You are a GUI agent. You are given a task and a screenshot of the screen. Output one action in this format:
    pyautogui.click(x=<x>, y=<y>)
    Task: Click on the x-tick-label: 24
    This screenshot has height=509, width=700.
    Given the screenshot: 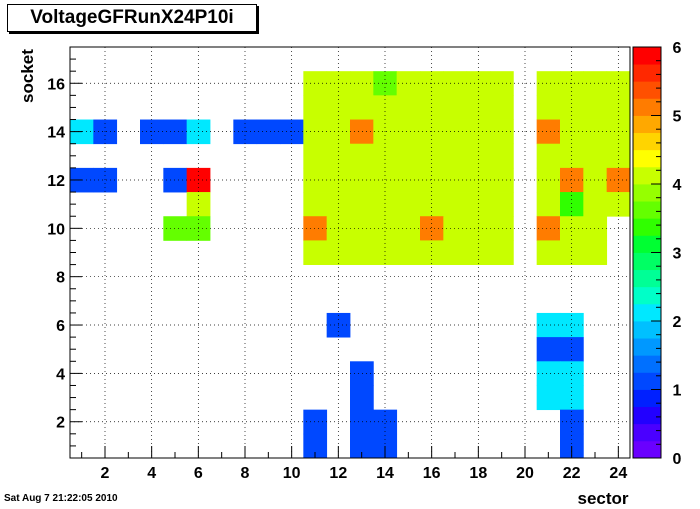 What is the action you would take?
    pyautogui.click(x=618, y=473)
    